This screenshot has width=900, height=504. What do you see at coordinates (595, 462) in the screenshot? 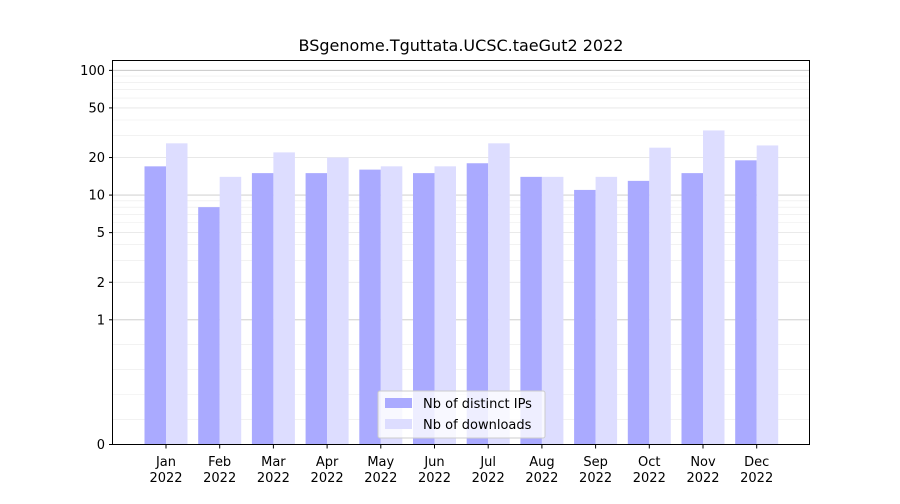
I see `x-tick-label-month: Sep` at bounding box center [595, 462].